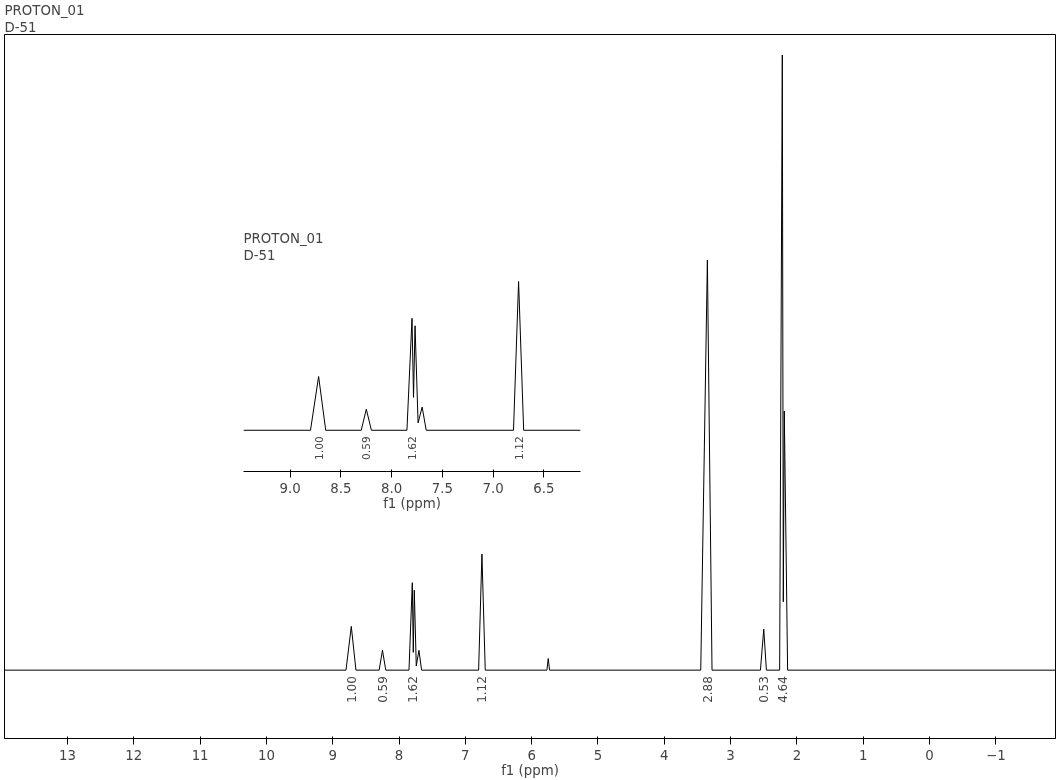 The height and width of the screenshot is (780, 1059). Describe the element at coordinates (929, 755) in the screenshot. I see `x-tick-label: 0` at that location.